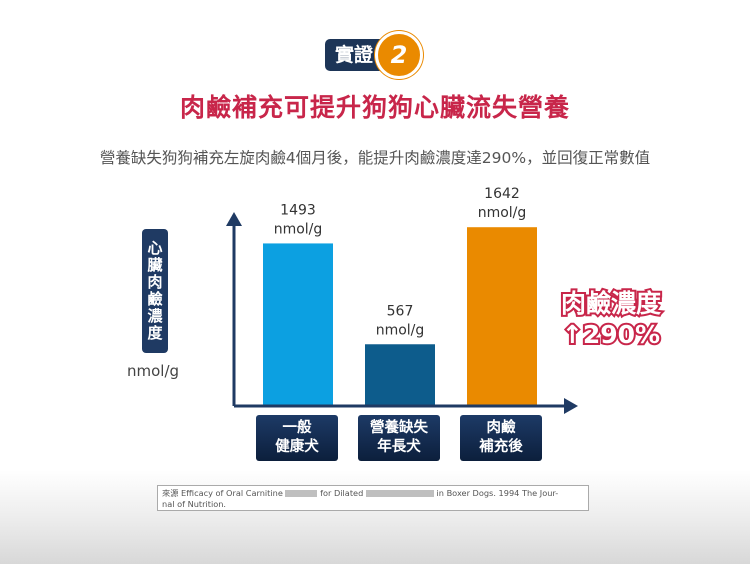  I want to click on y-axis-unit: nmol/g, so click(153, 371).